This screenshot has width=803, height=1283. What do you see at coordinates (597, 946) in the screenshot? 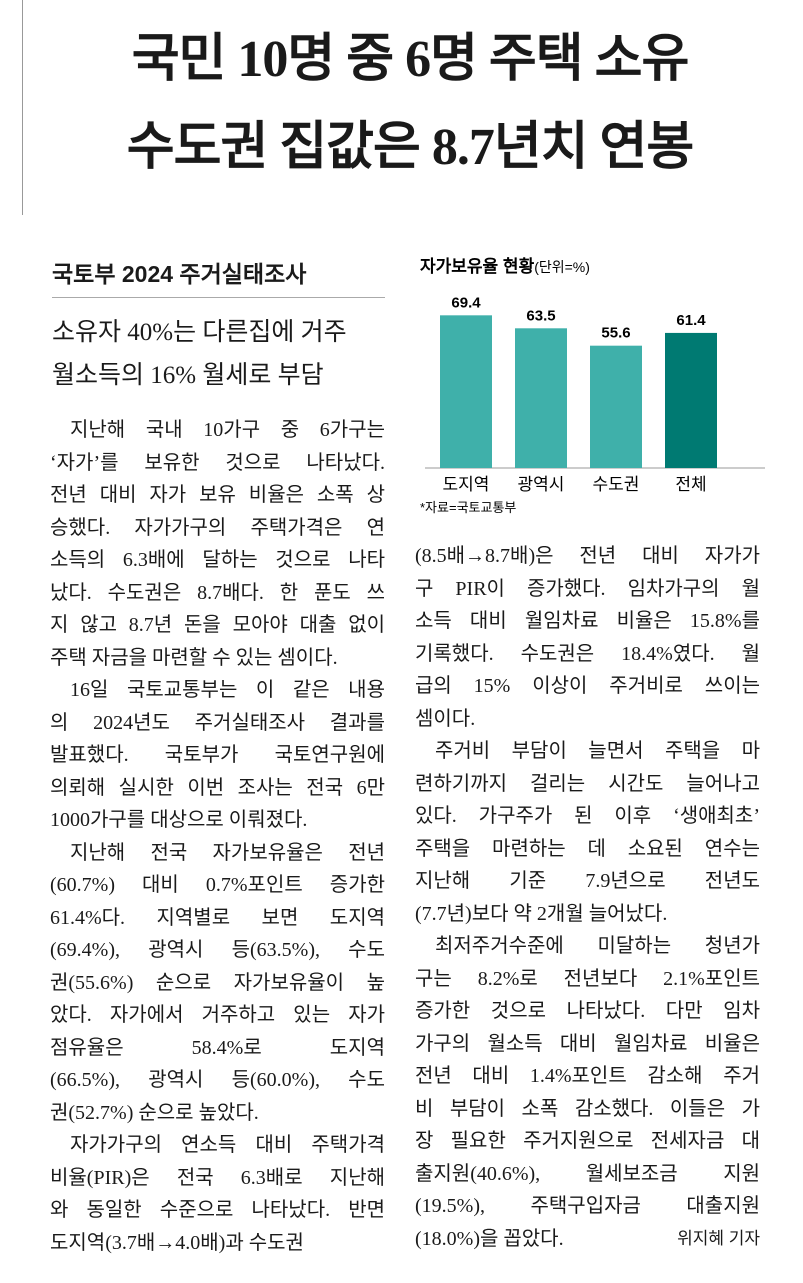
I see `text-line: 최저주거수준에 미달하는 청년가` at bounding box center [597, 946].